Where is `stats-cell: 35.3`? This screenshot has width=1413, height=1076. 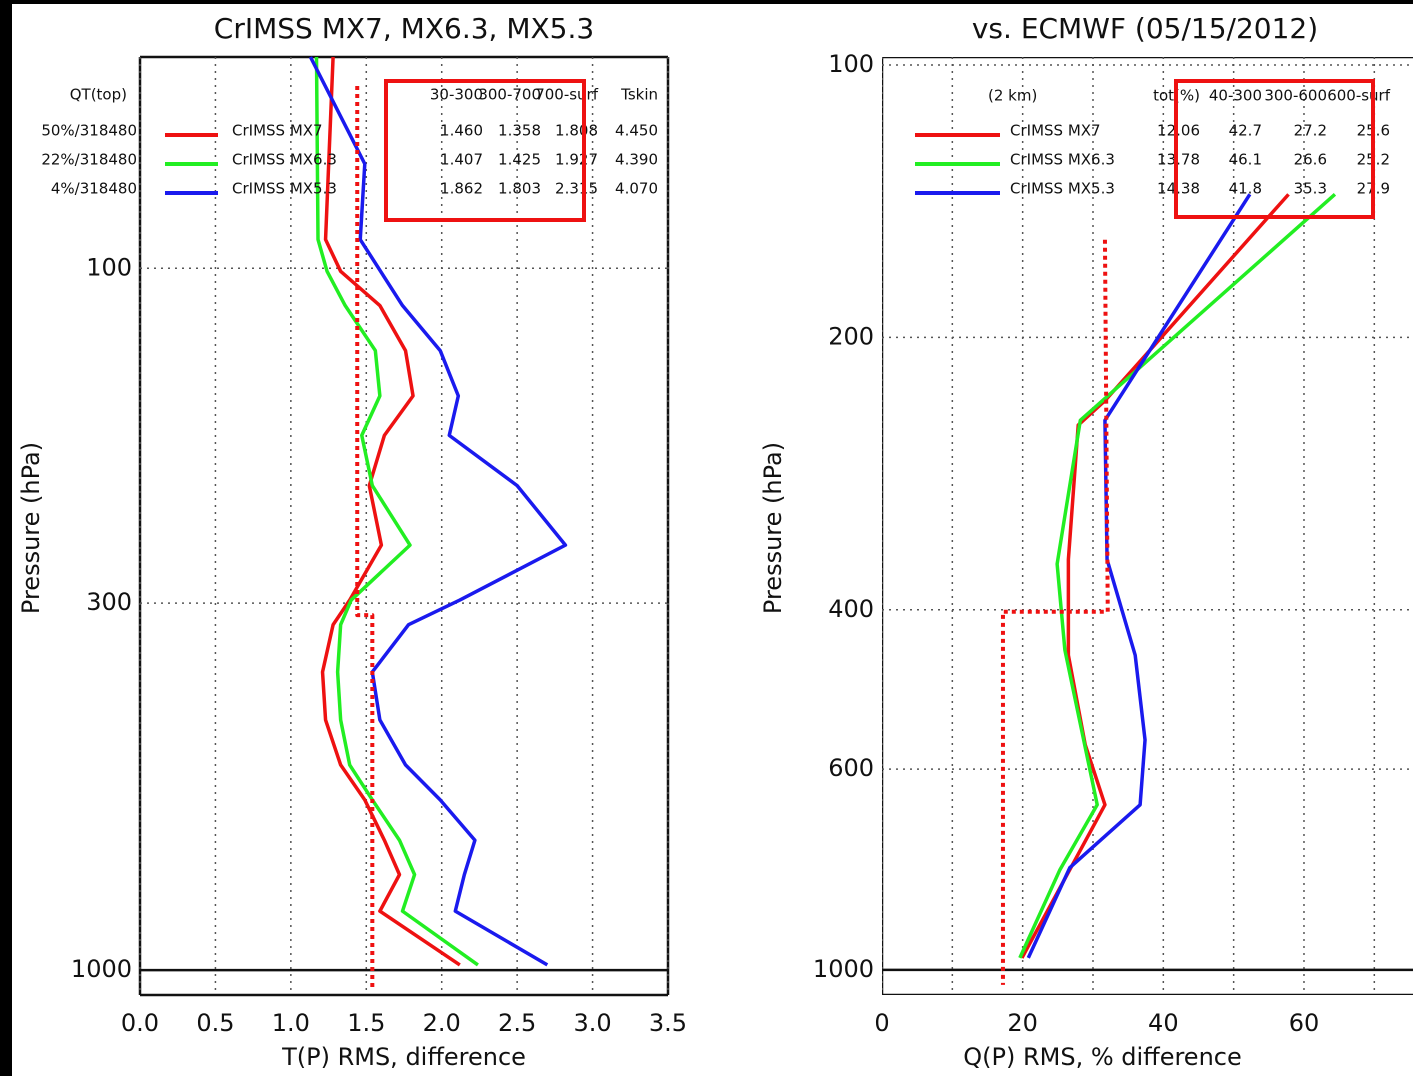 stats-cell: 35.3 is located at coordinates (1310, 189).